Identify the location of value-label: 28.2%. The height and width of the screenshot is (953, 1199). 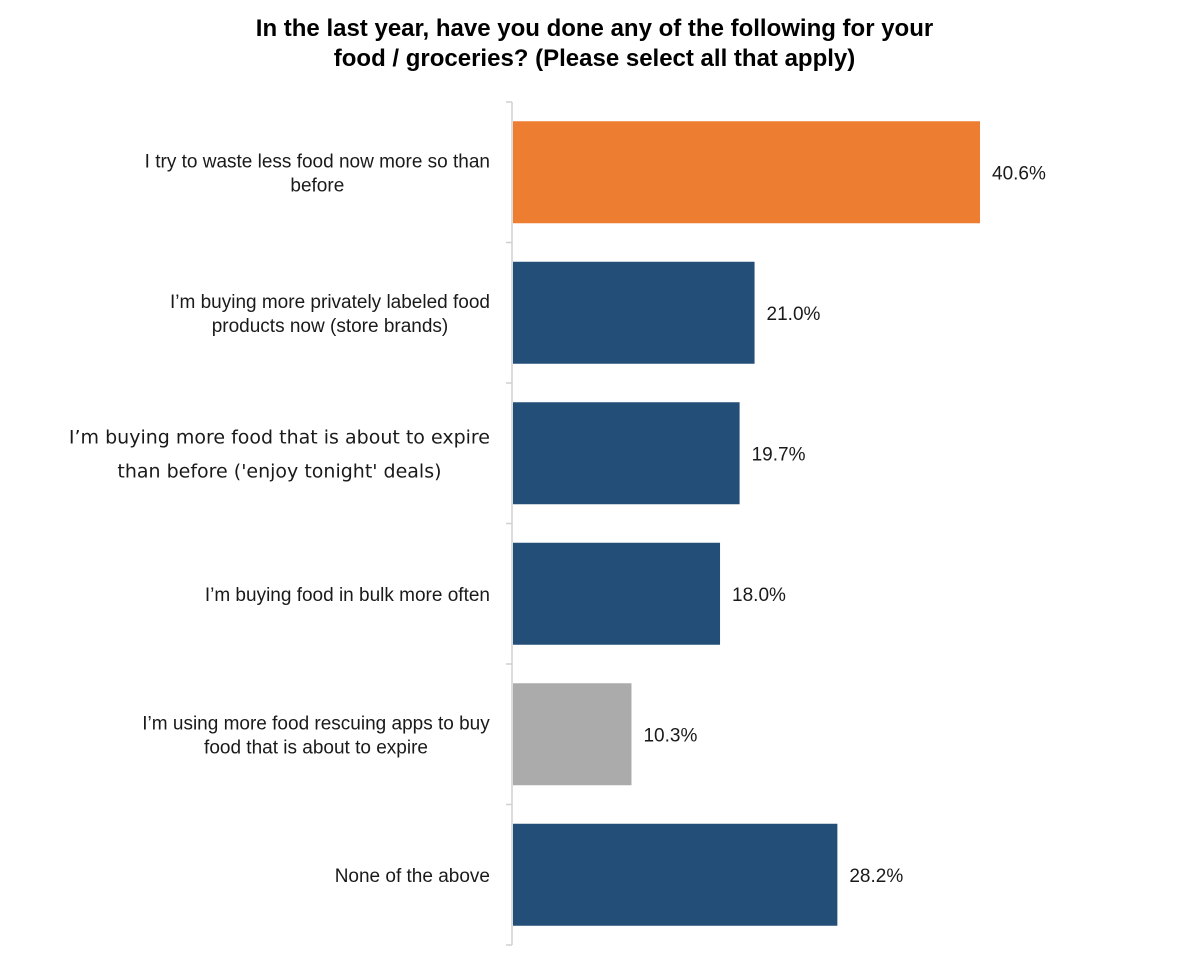
(876, 876).